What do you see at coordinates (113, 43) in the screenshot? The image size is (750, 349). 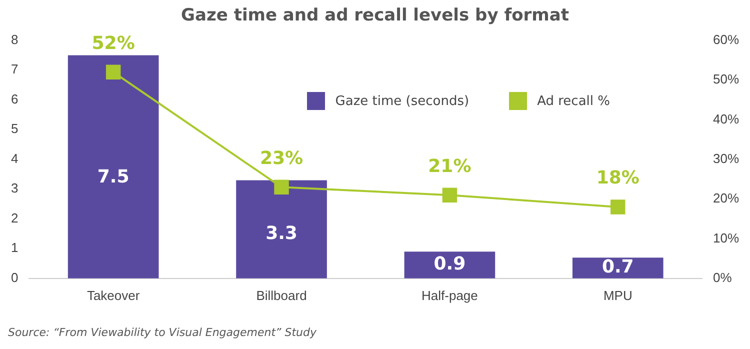 I see `data-label: 52%` at bounding box center [113, 43].